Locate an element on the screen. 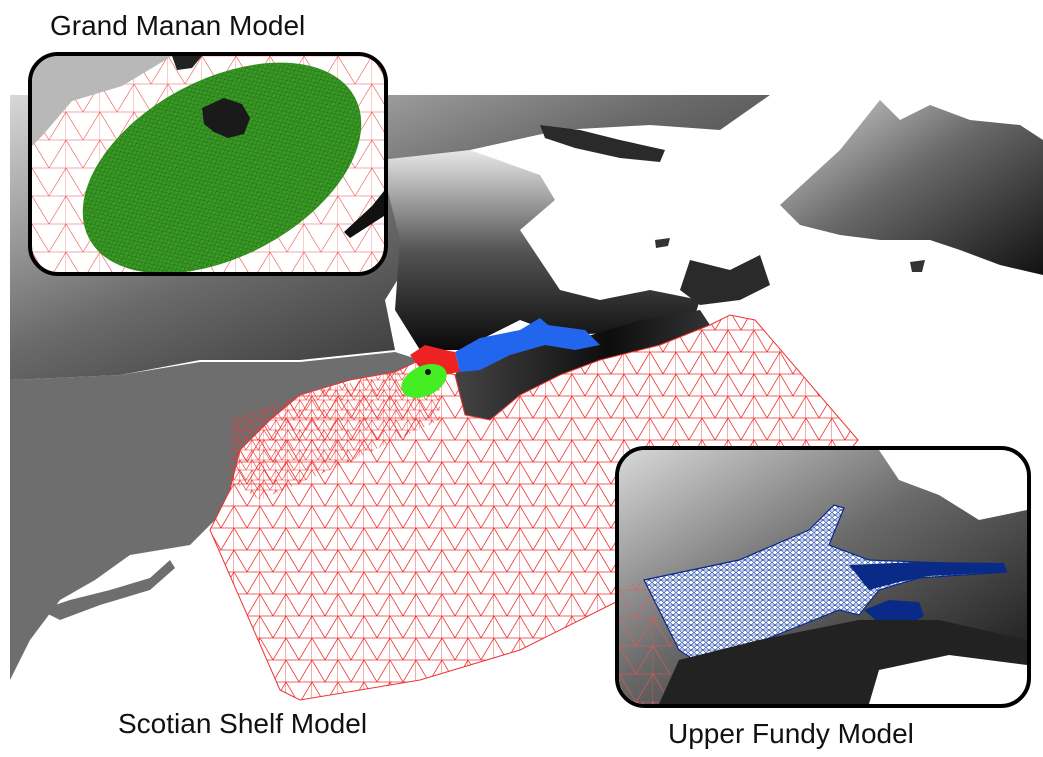  grand-manan-island-marker is located at coordinates (428, 372).